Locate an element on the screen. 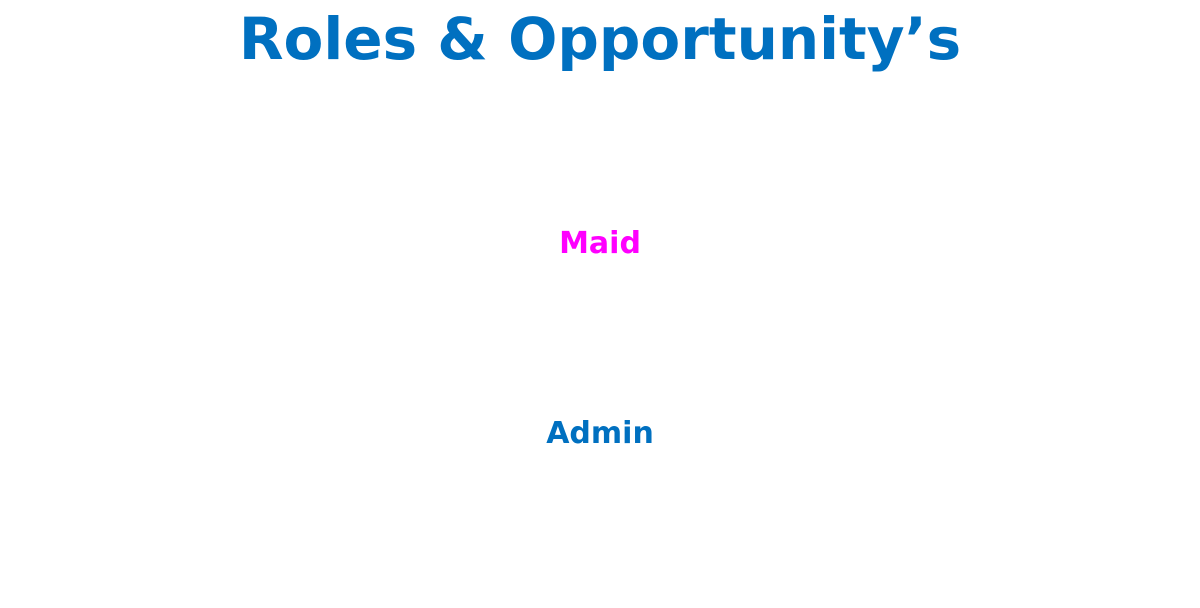 The image size is (1200, 608). slide-title: Roles & Opportunity’s is located at coordinates (600, 39).